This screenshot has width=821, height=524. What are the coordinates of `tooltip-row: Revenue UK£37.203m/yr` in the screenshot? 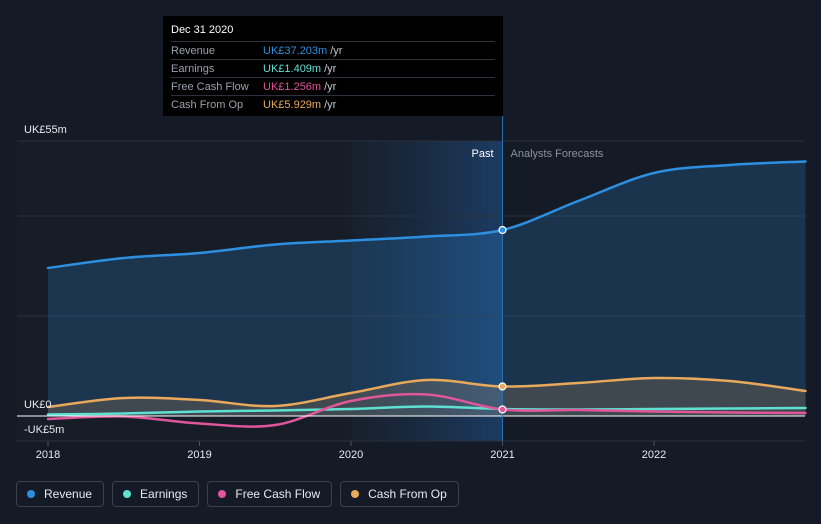 It's located at (333, 50).